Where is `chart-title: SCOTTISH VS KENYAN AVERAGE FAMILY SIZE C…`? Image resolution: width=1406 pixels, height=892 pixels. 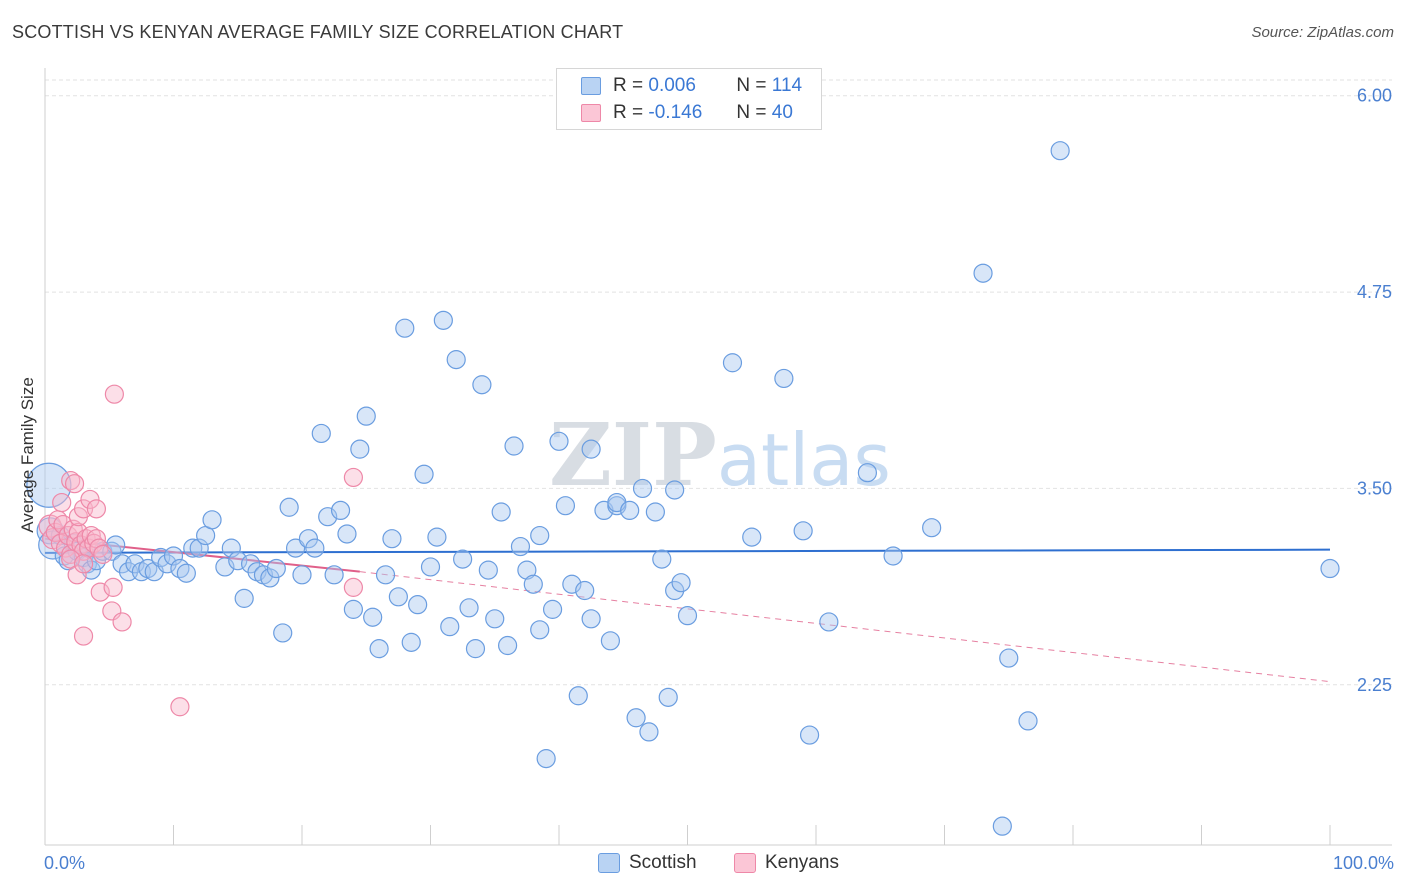
chart-title: SCOTTISH VS KENYAN AVERAGE FAMILY SIZE C… is located at coordinates (318, 32).